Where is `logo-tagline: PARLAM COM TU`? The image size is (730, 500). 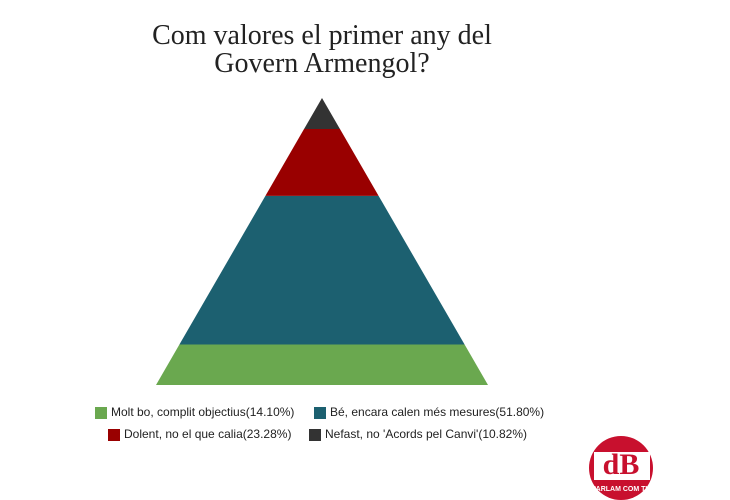 logo-tagline: PARLAM COM TU is located at coordinates (621, 489).